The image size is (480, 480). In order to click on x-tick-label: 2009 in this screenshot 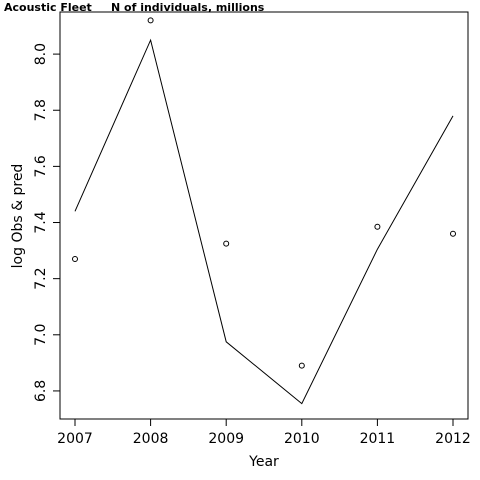, I will do `click(226, 439)`.